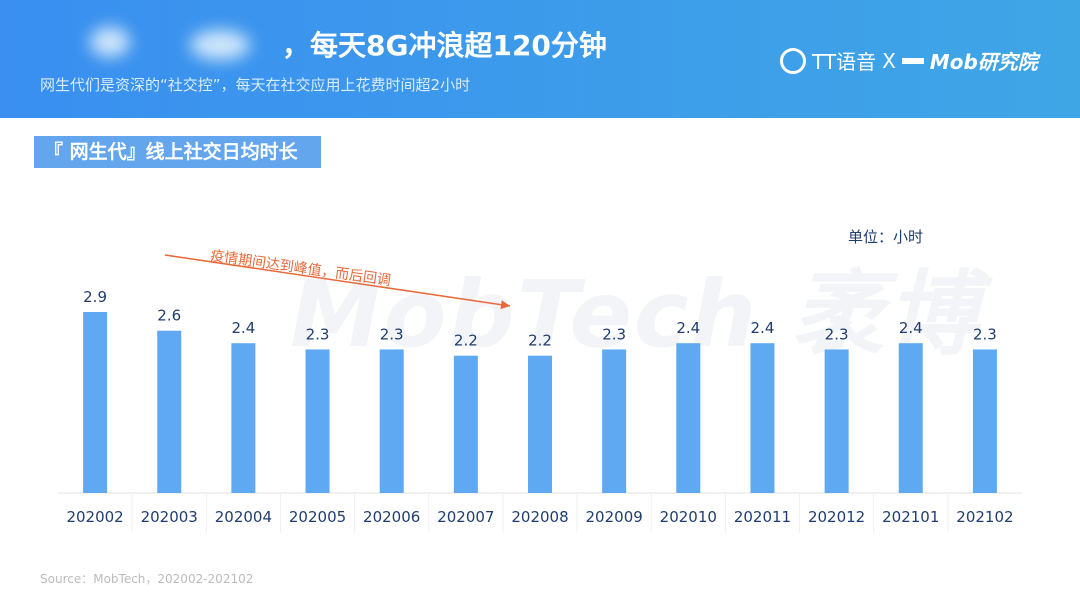 This screenshot has height=608, width=1080. Describe the element at coordinates (177, 152) in the screenshot. I see `section-title: 『 网生代』线上社交日均时长` at that location.